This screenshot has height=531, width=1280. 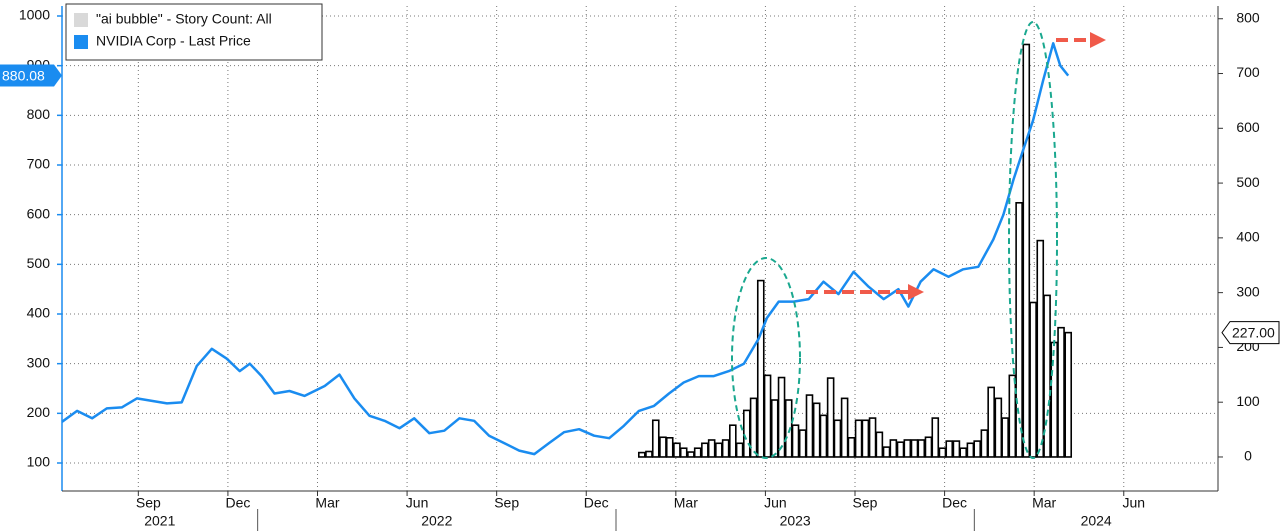 I want to click on last-value-label: 880.08, so click(x=23, y=75).